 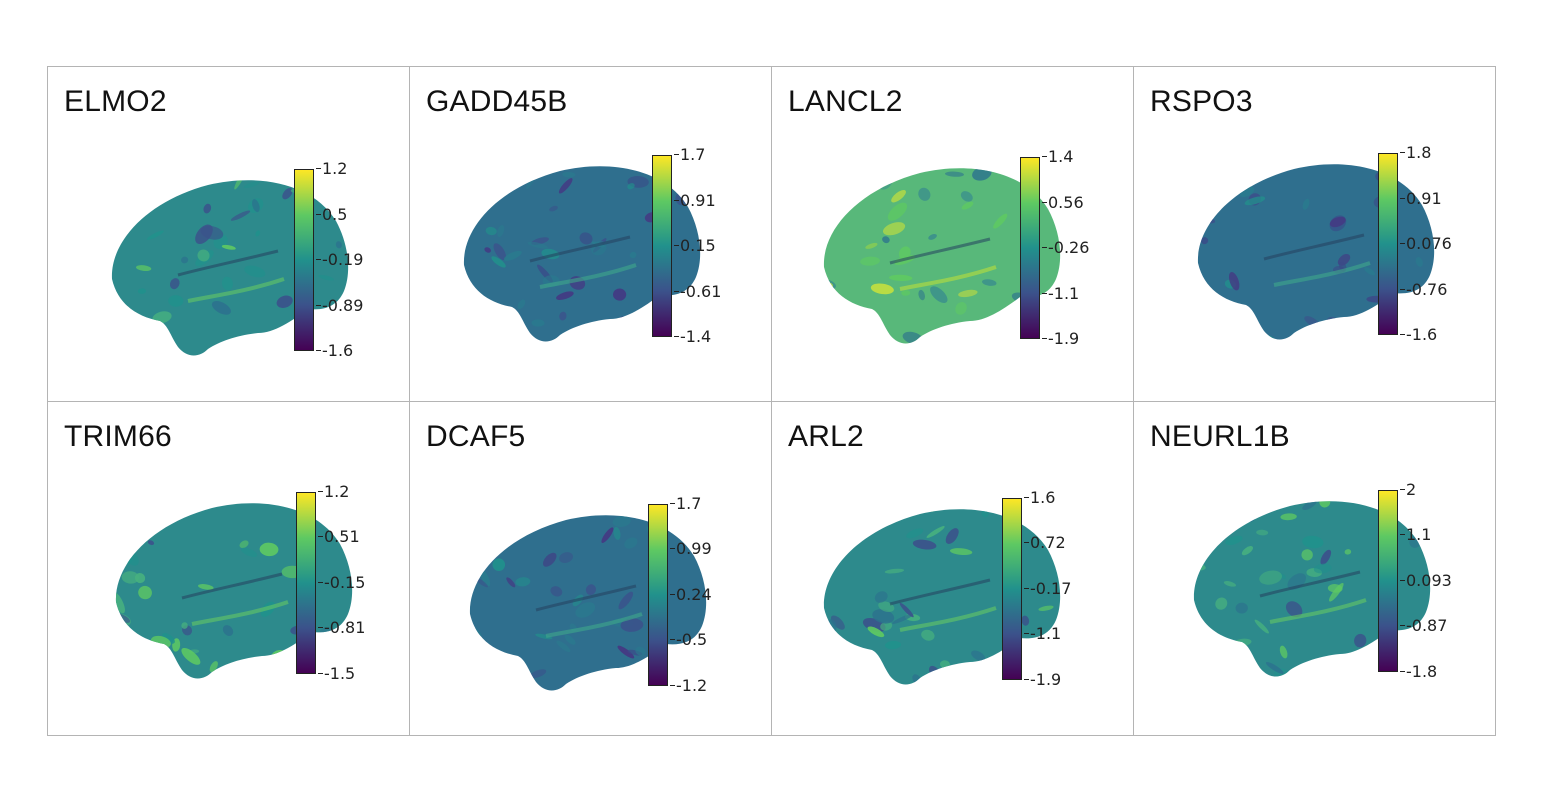 What do you see at coordinates (336, 673) in the screenshot?
I see `colorbar-tick-label: -1.5` at bounding box center [336, 673].